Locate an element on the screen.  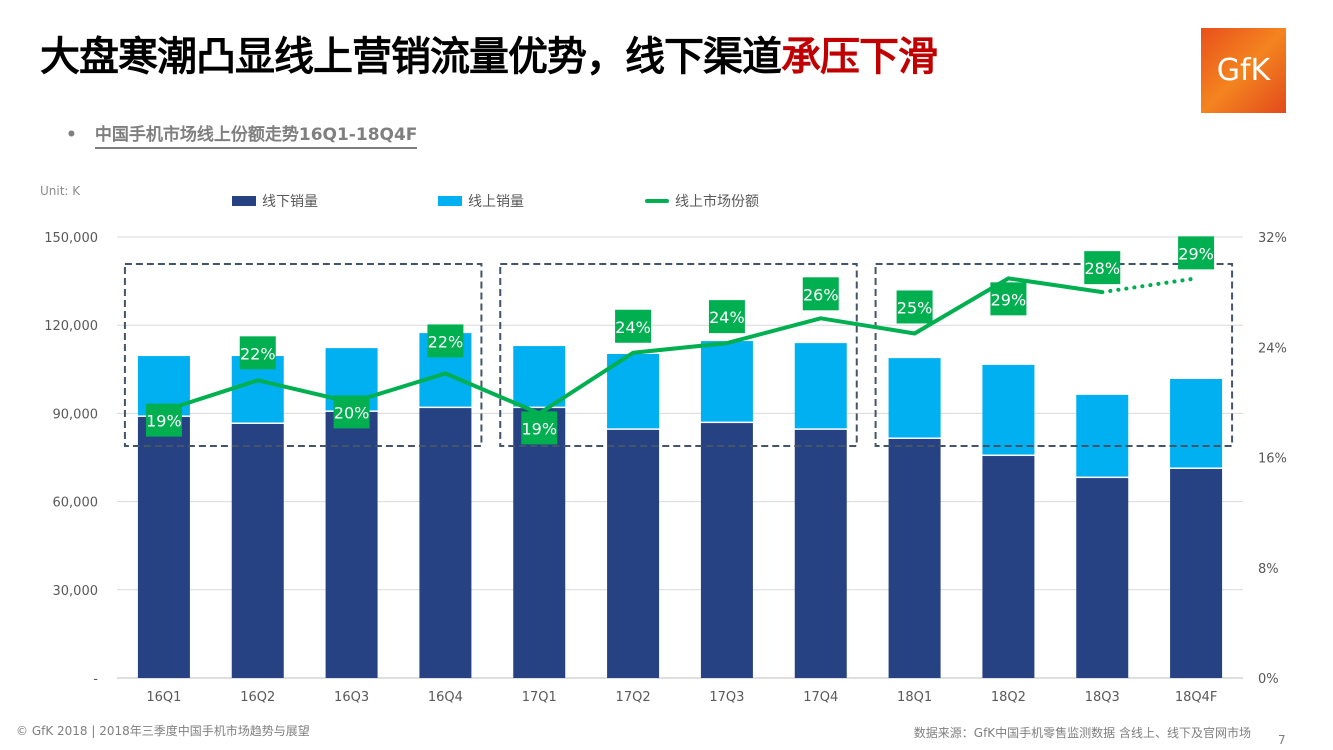
category-label: 18Q3 is located at coordinates (1102, 697).